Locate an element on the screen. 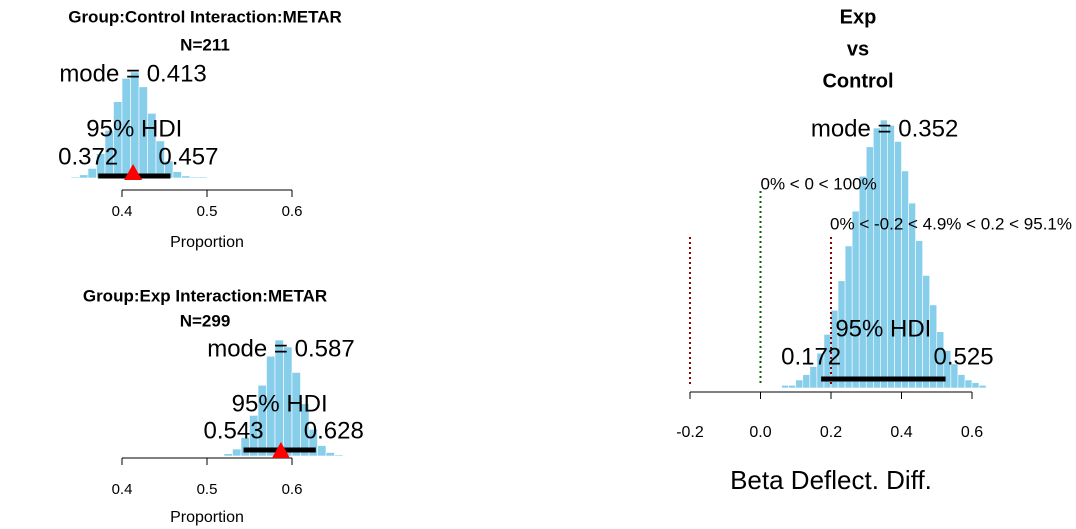  chart-title: vs is located at coordinates (858, 49).